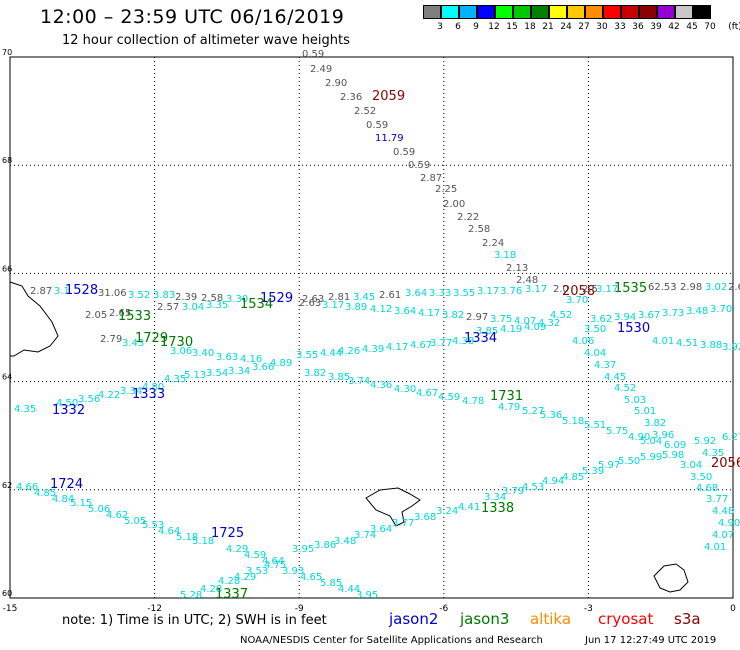 The width and height of the screenshot is (740, 650). Describe the element at coordinates (364, 297) in the screenshot. I see `wave-height-value: 3.45` at that location.